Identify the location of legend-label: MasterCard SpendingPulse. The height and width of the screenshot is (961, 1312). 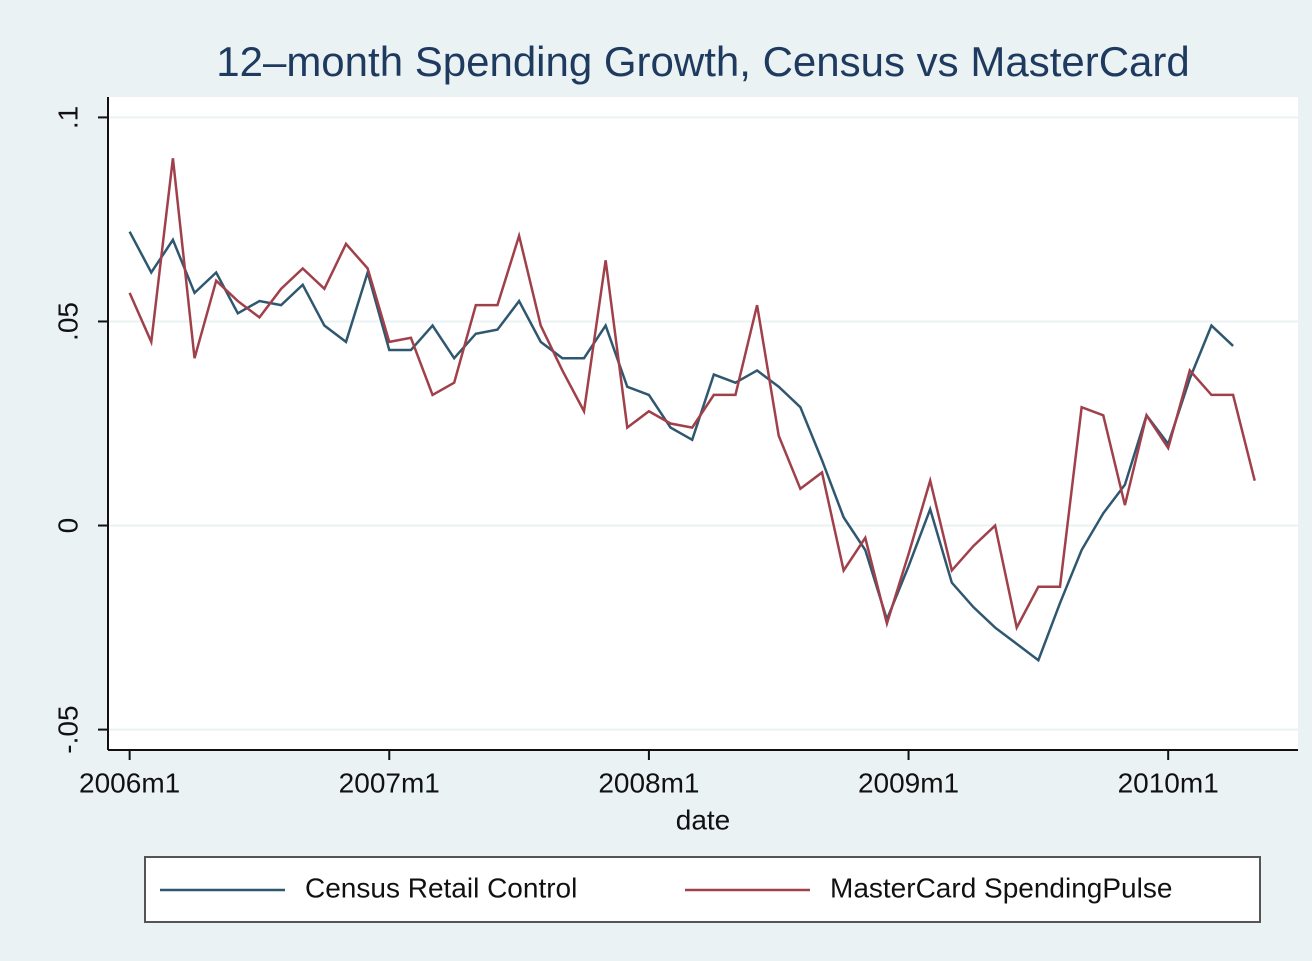
(1001, 887).